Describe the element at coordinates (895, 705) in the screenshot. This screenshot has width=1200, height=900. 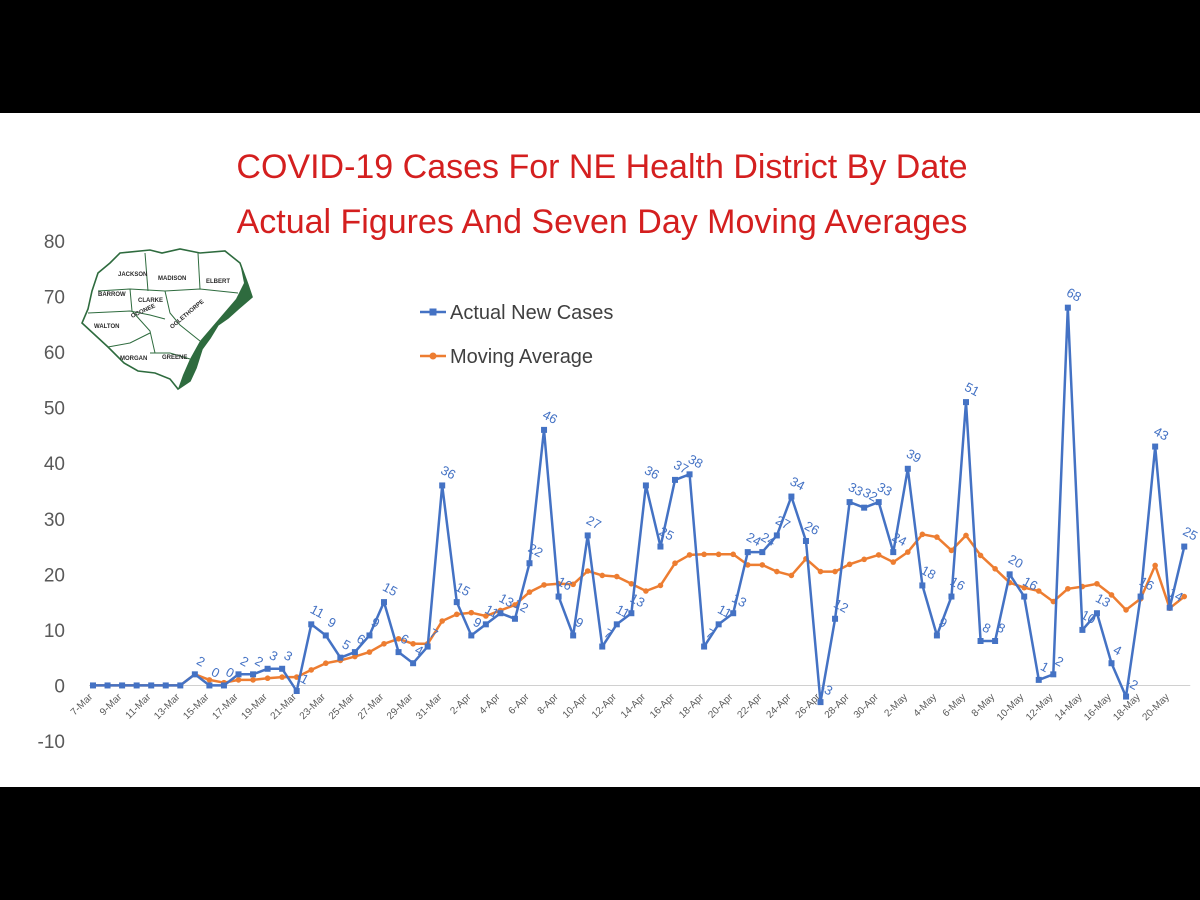
I see `x-tick-label: 2-May` at that location.